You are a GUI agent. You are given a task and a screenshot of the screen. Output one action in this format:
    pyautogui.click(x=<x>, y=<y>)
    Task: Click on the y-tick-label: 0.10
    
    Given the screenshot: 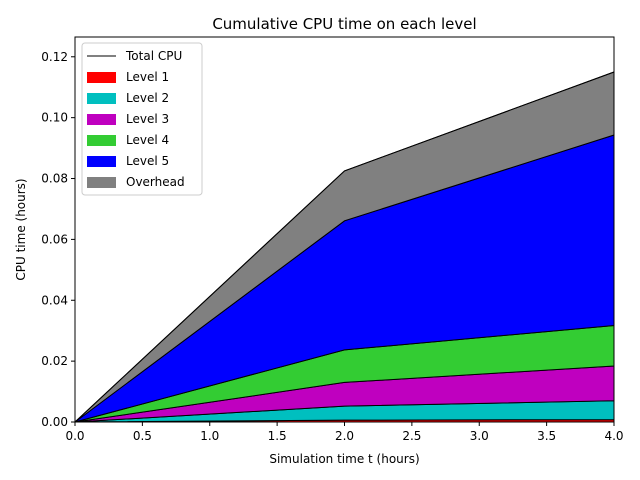 What is the action you would take?
    pyautogui.click(x=54, y=118)
    